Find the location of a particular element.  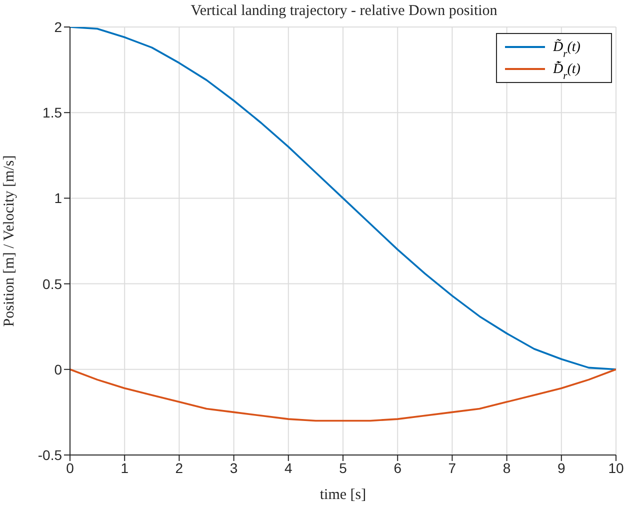

y-axis-title: Position [m] / Velocity [m/s] is located at coordinates (9, 241).